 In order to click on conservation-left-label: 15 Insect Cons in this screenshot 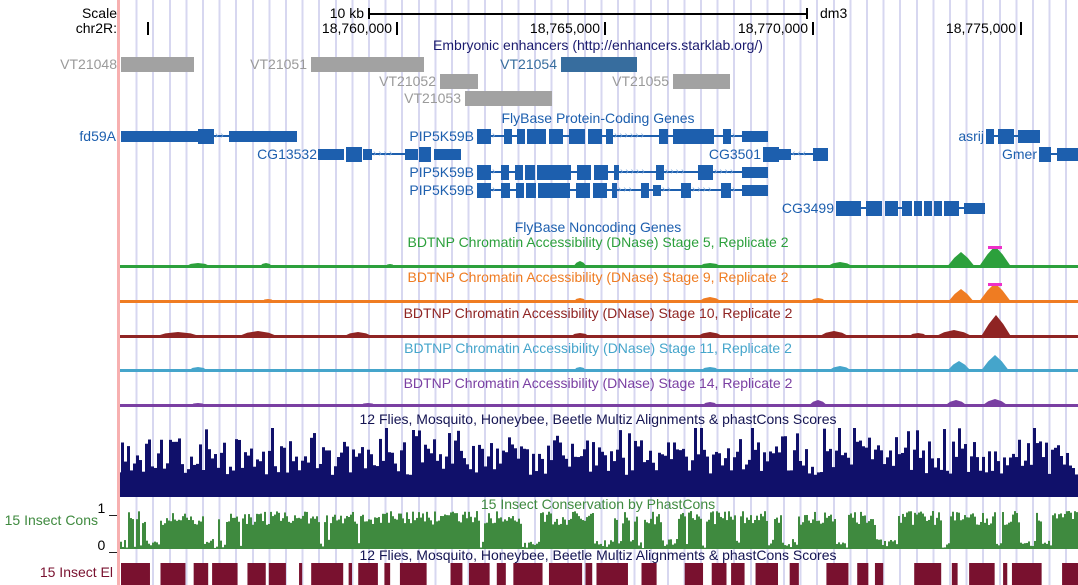, I will do `click(51, 520)`.